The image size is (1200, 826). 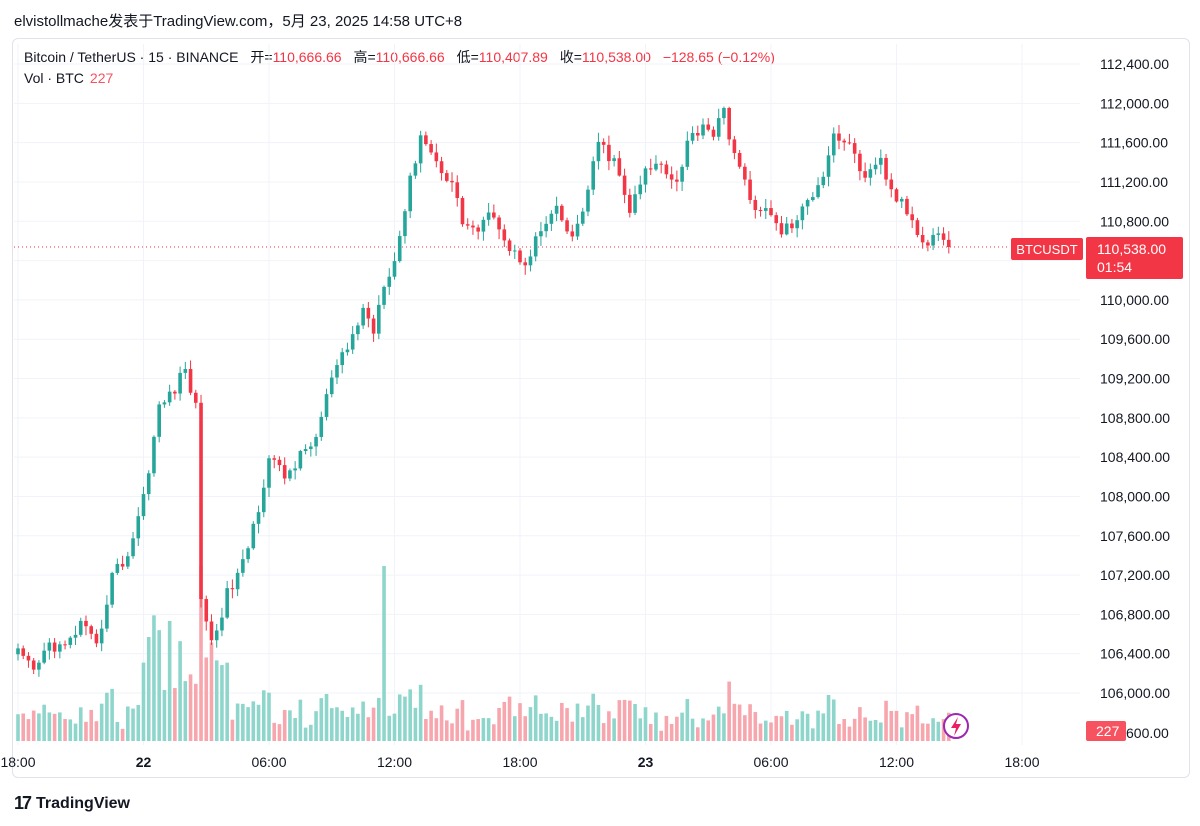 What do you see at coordinates (956, 726) in the screenshot?
I see `lightning-icon` at bounding box center [956, 726].